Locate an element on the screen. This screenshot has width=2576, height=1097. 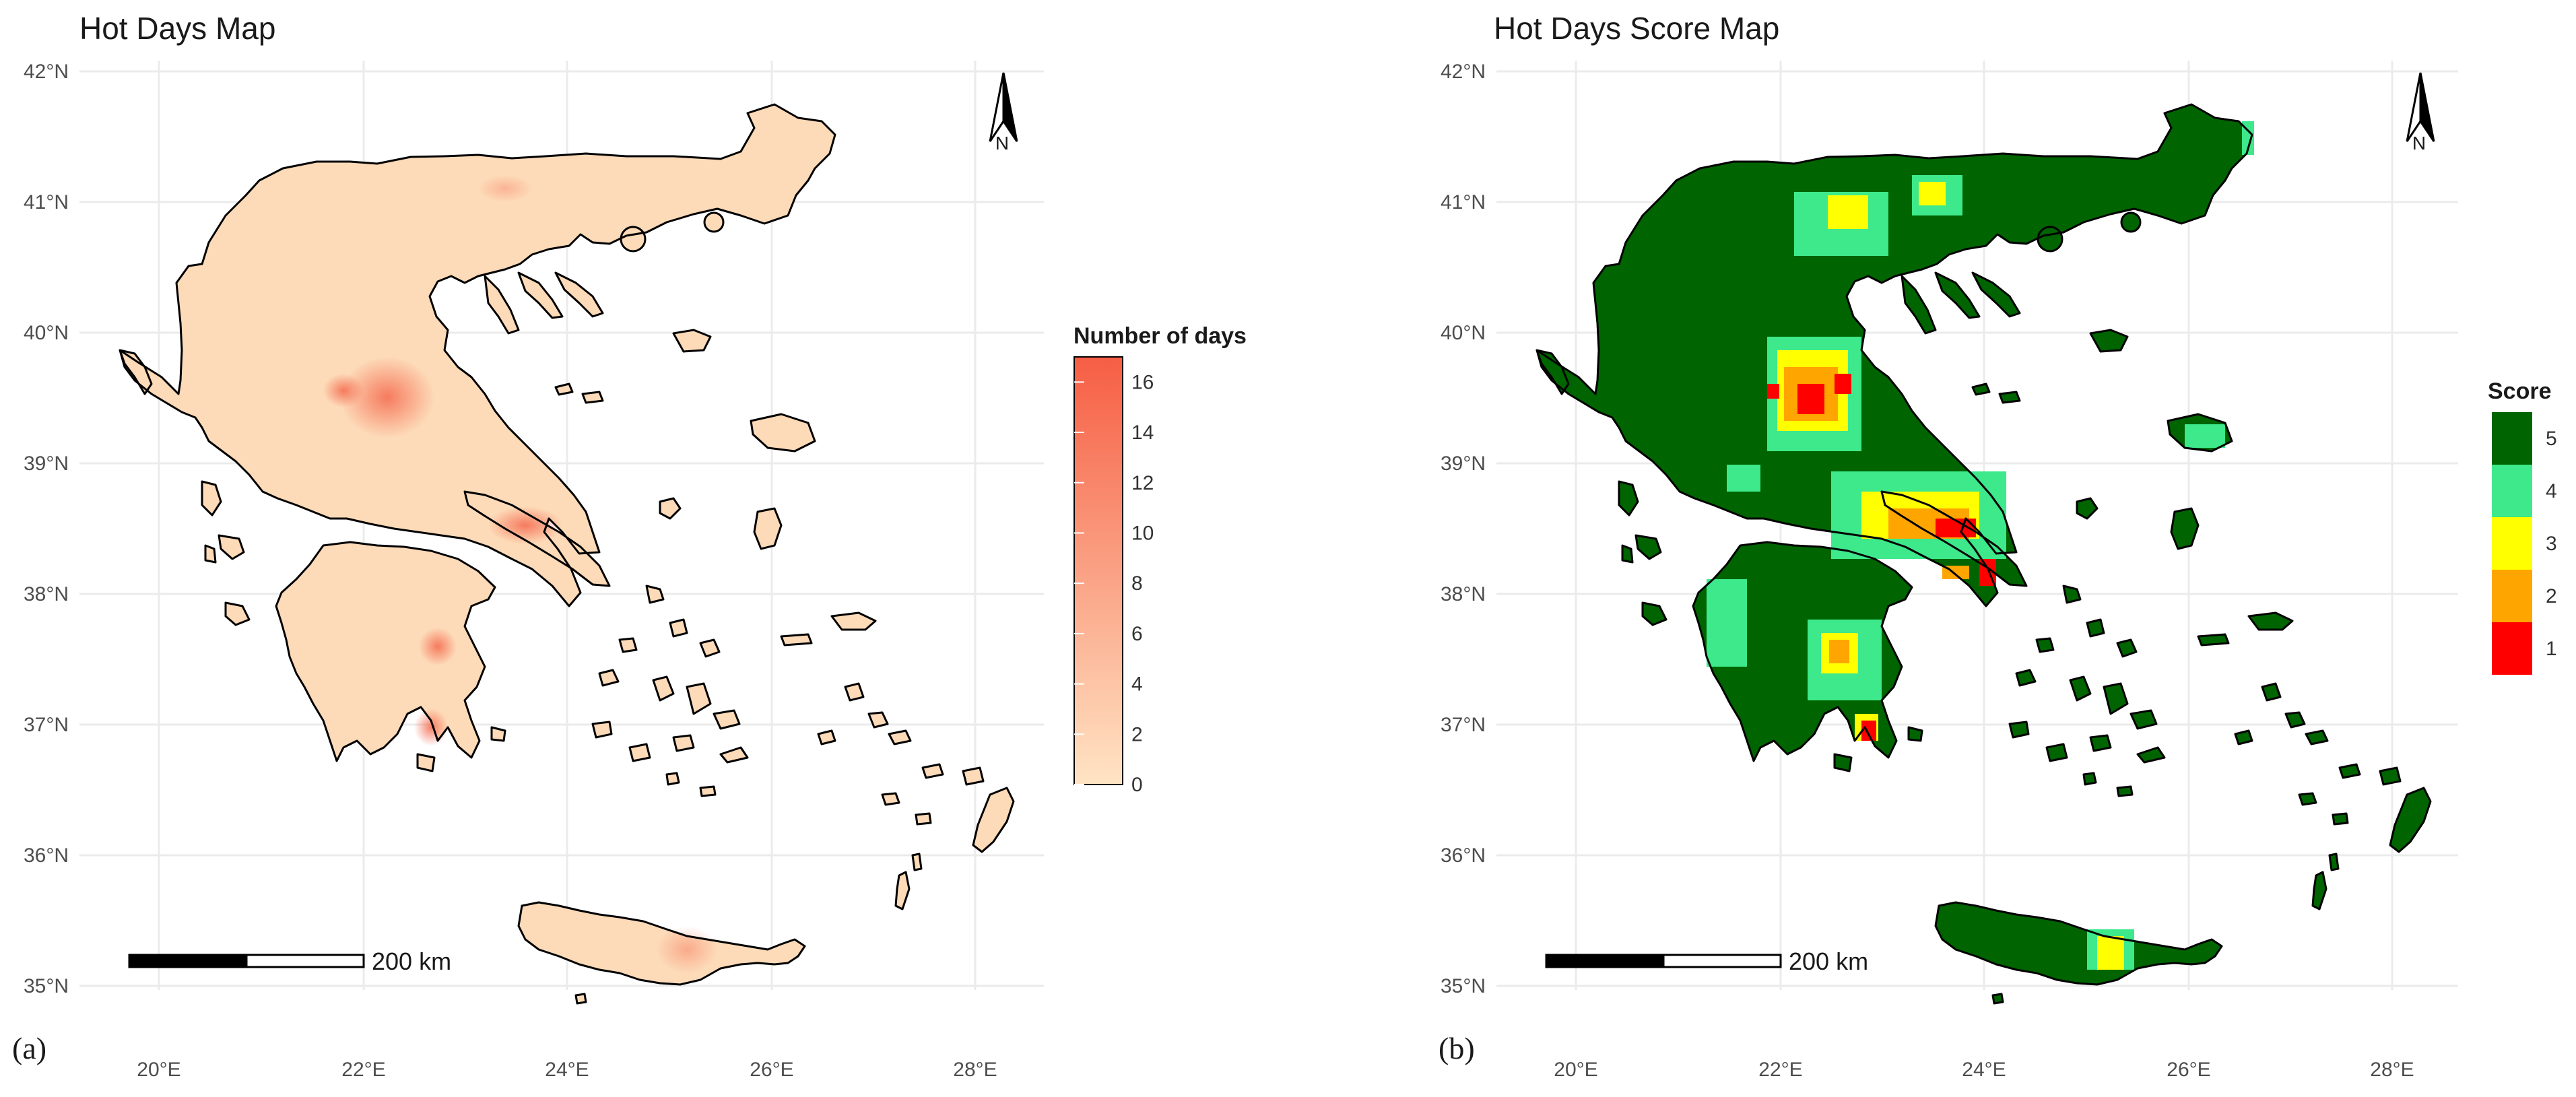
hotspot-crete is located at coordinates (687, 949).